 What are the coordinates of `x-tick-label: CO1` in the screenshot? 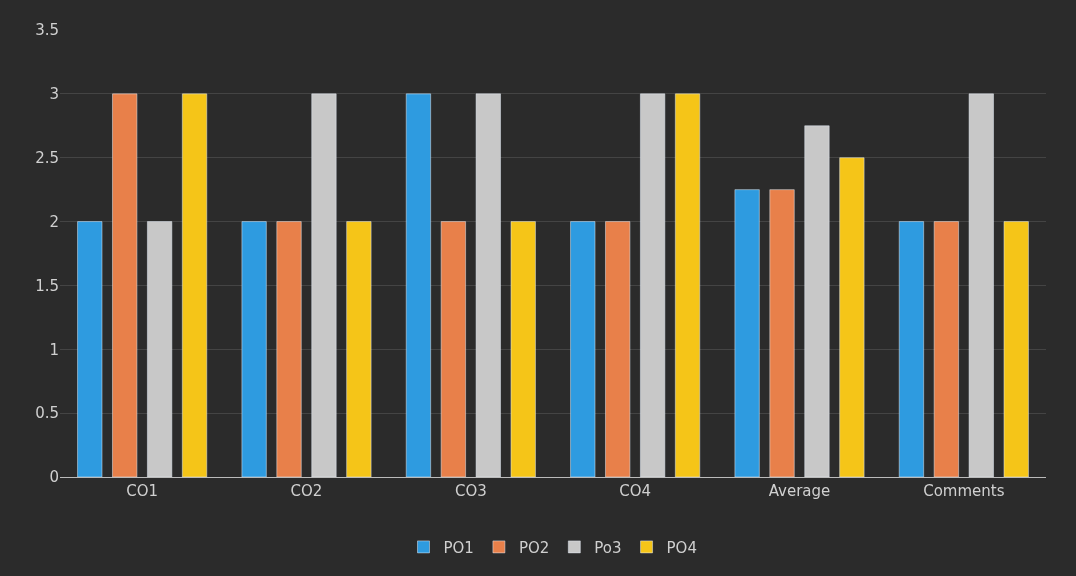 It's located at (142, 491).